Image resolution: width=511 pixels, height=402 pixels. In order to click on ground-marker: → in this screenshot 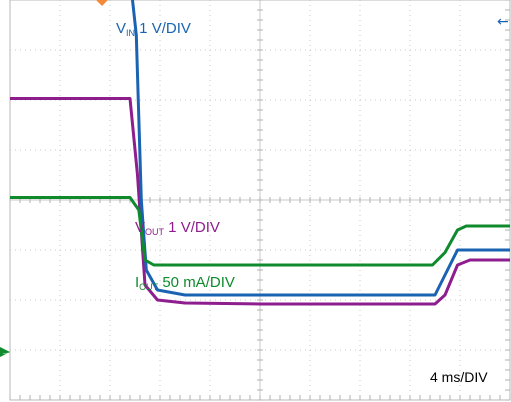, I will do `click(5, 352)`.